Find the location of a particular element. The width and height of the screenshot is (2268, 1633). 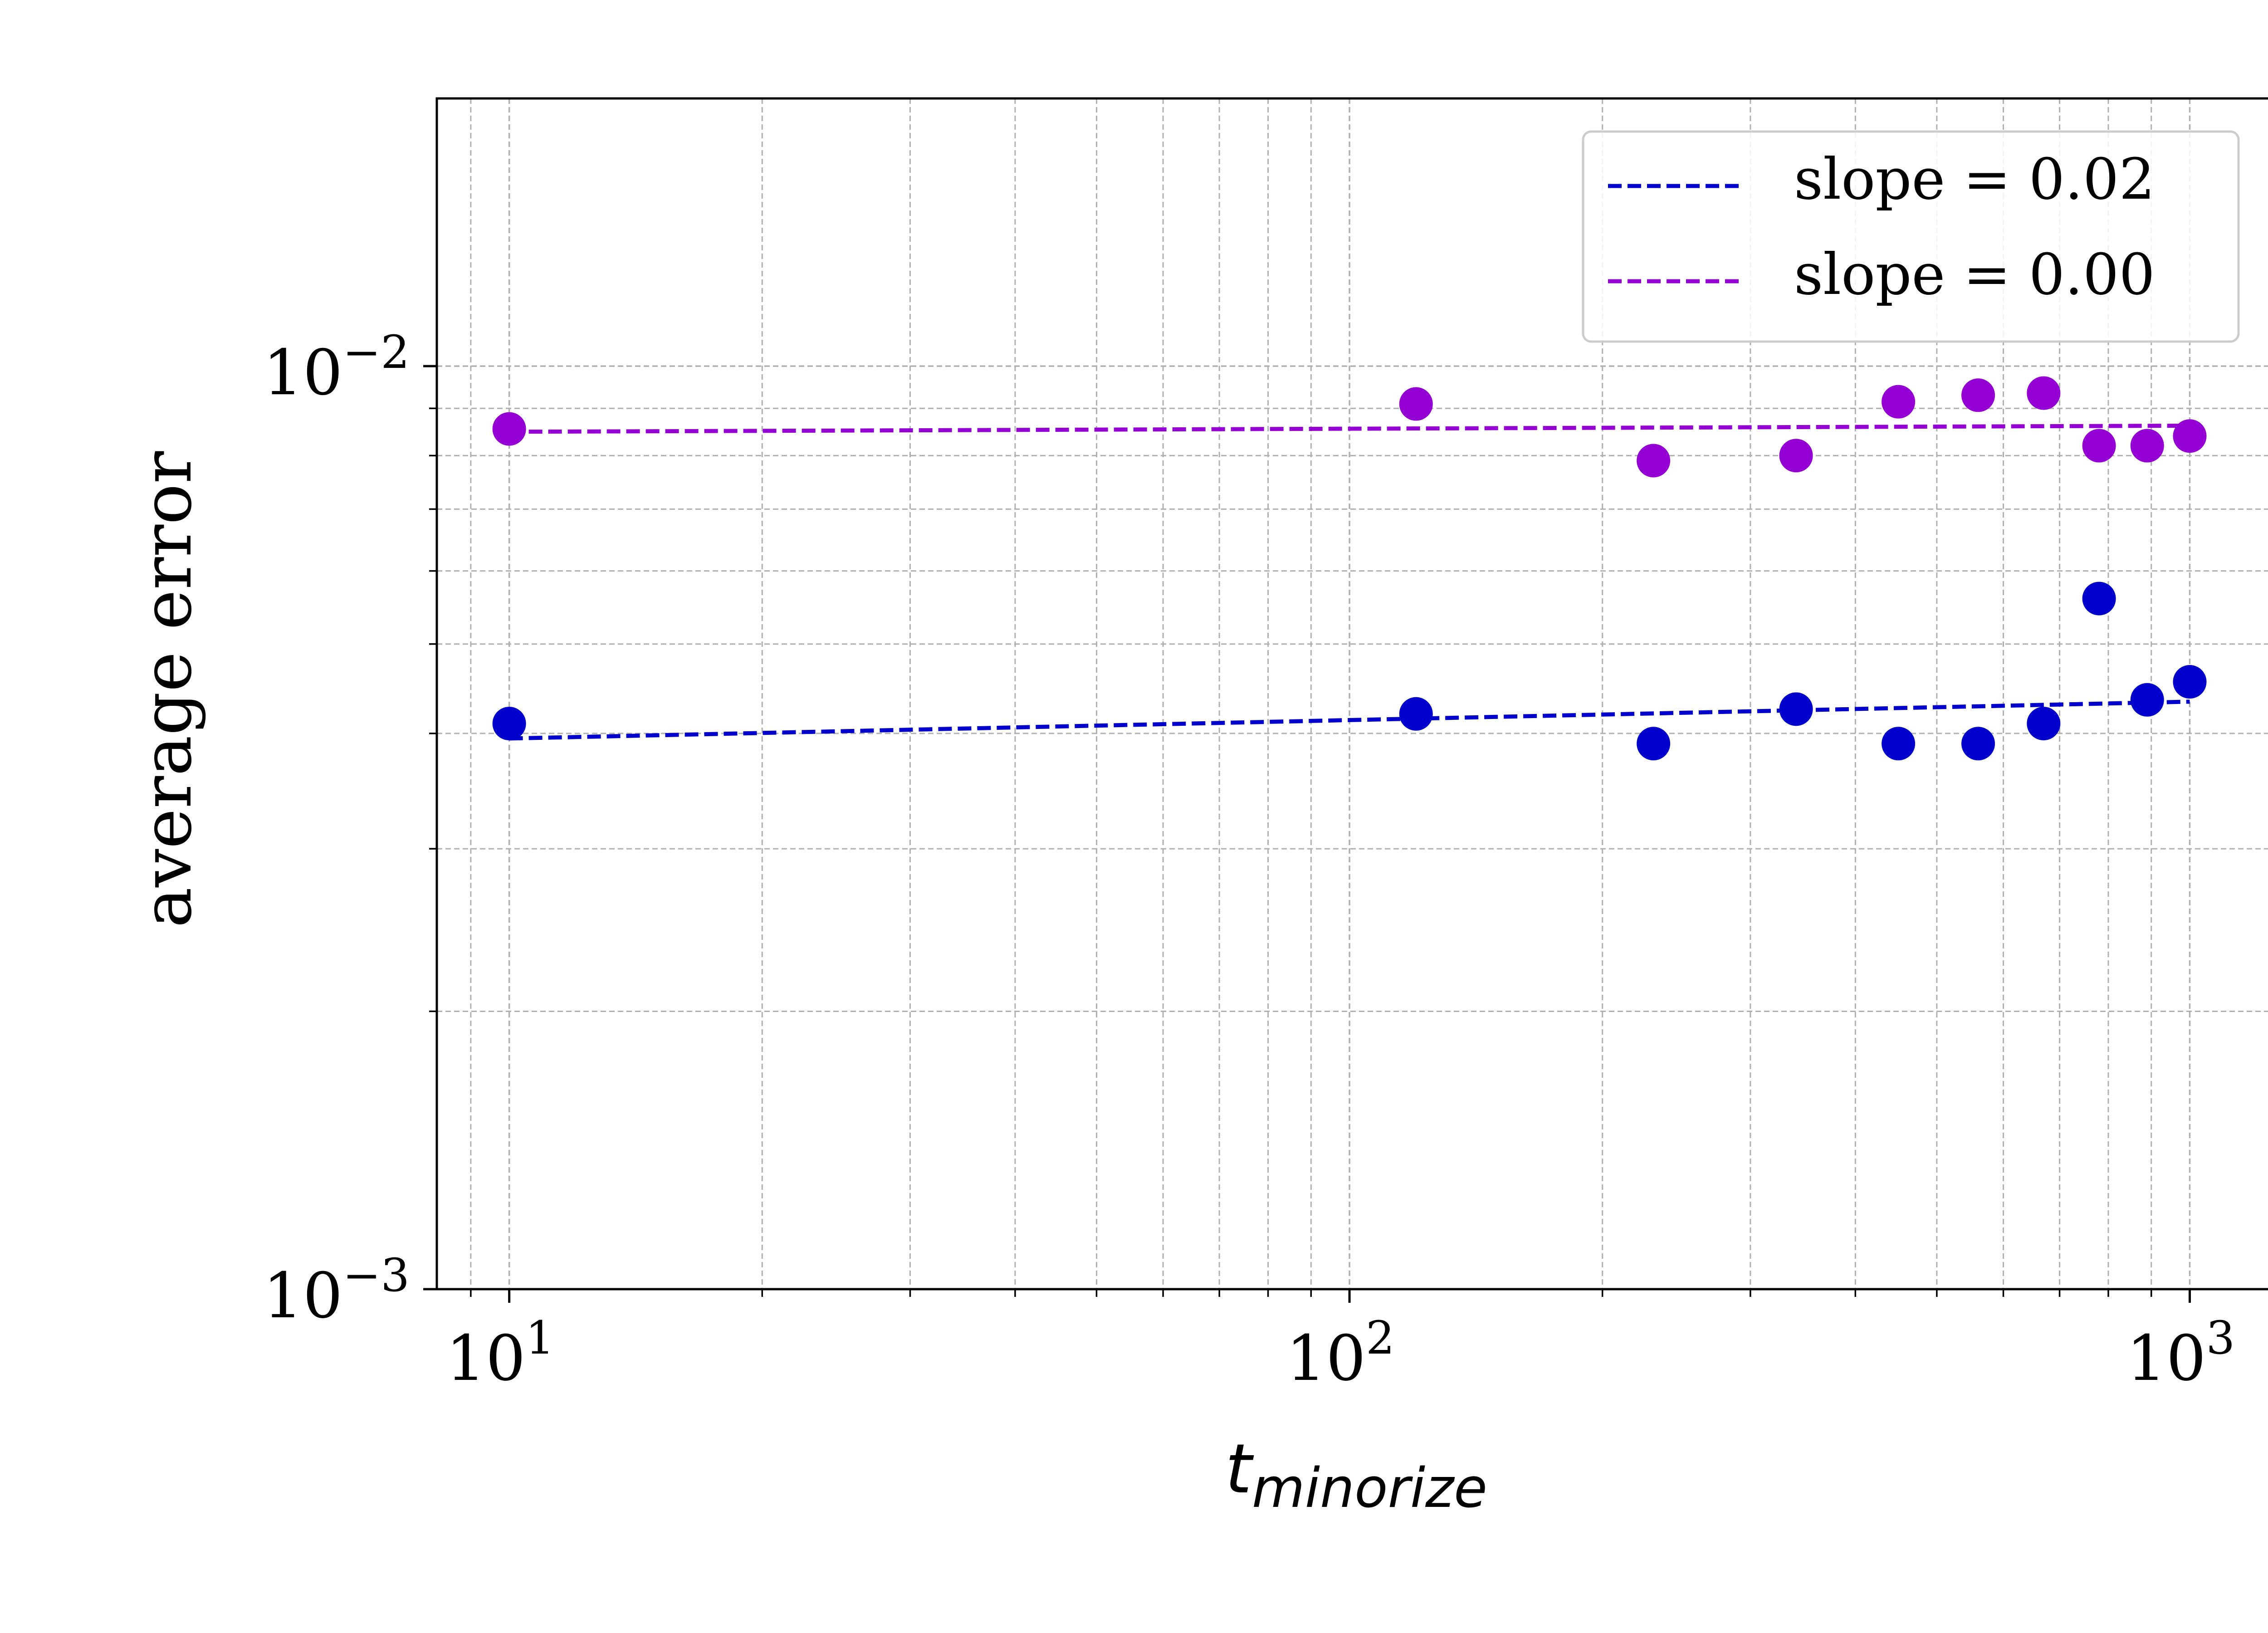

fit-layer is located at coordinates (1350, 582).